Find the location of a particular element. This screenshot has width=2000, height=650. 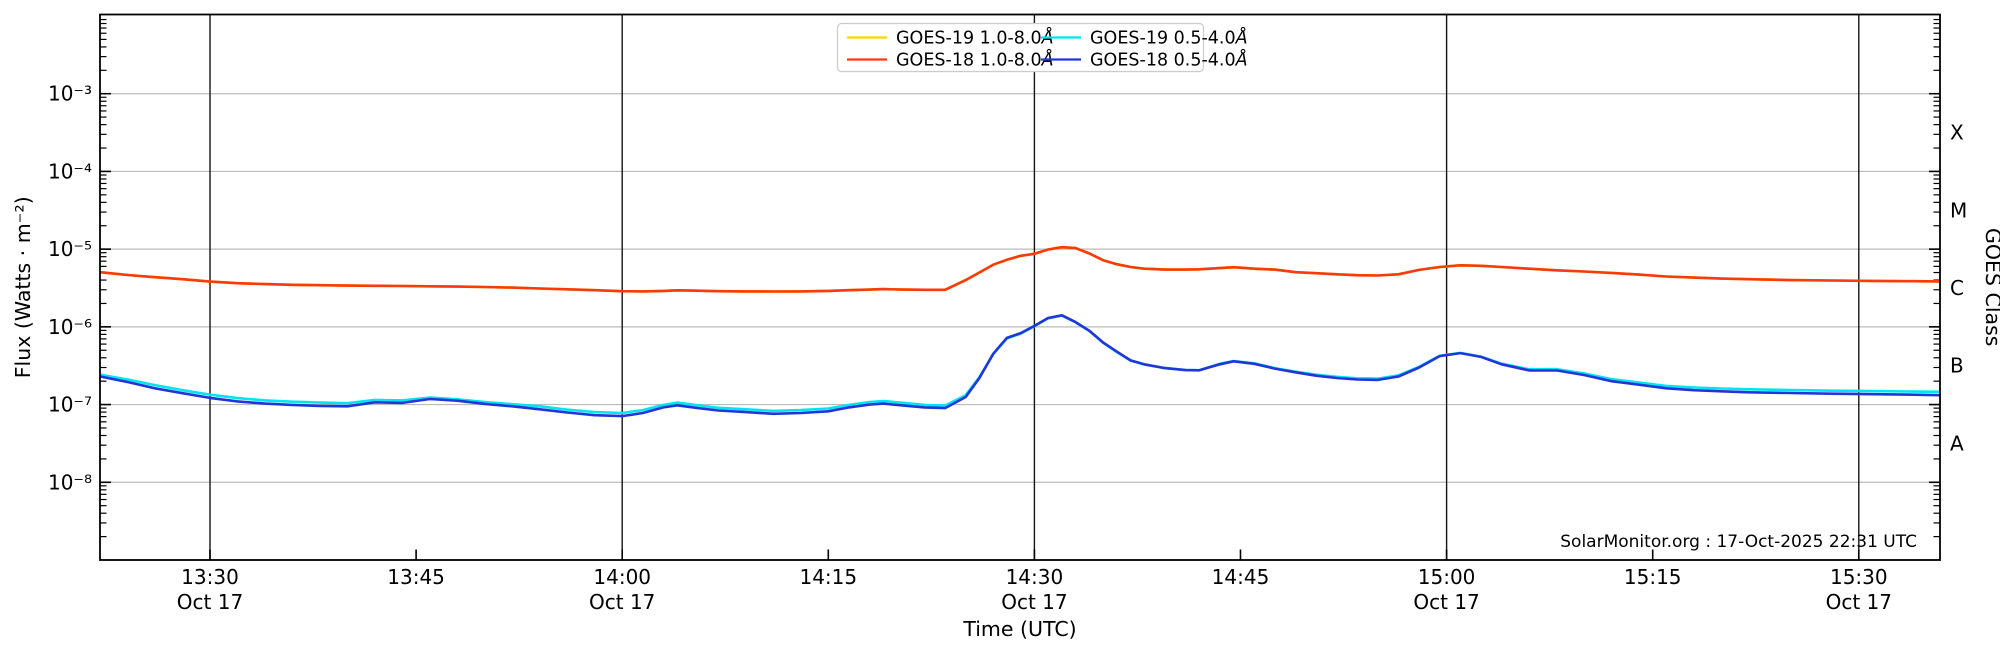

goes-class-label: C is located at coordinates (1957, 288).